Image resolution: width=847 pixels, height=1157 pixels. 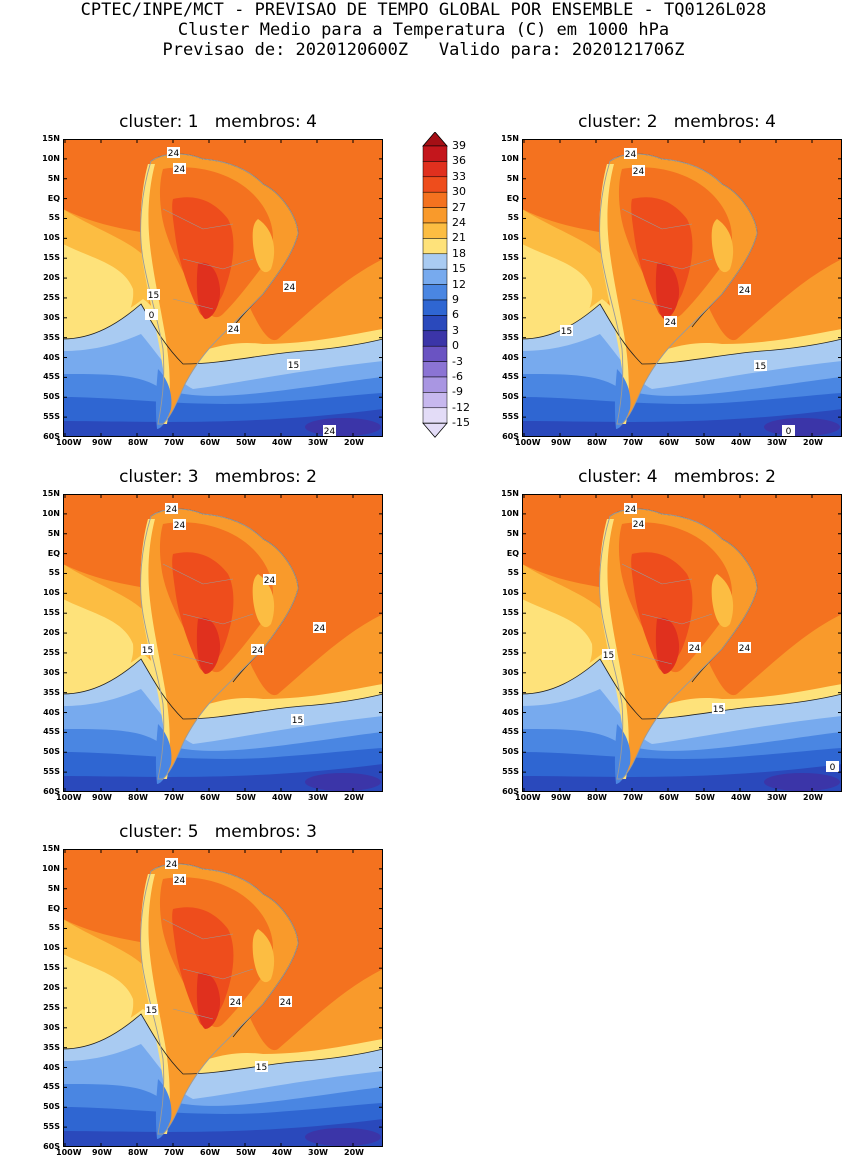 What do you see at coordinates (318, 797) in the screenshot?
I see `lon-tick-label: 30W` at bounding box center [318, 797].